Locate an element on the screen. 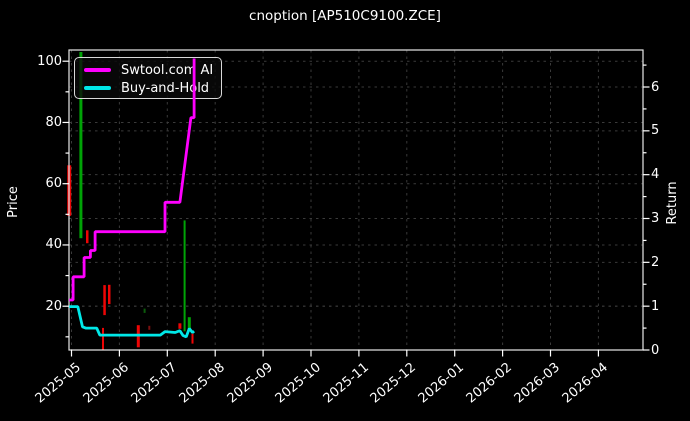 The height and width of the screenshot is (421, 690). legend-item-buyhold: Buy-and-Hold is located at coordinates (152, 88).